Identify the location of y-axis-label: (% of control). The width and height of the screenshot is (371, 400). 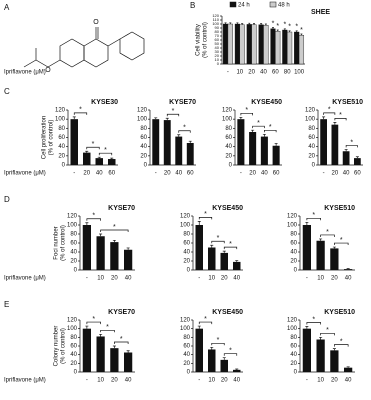
(64, 243).